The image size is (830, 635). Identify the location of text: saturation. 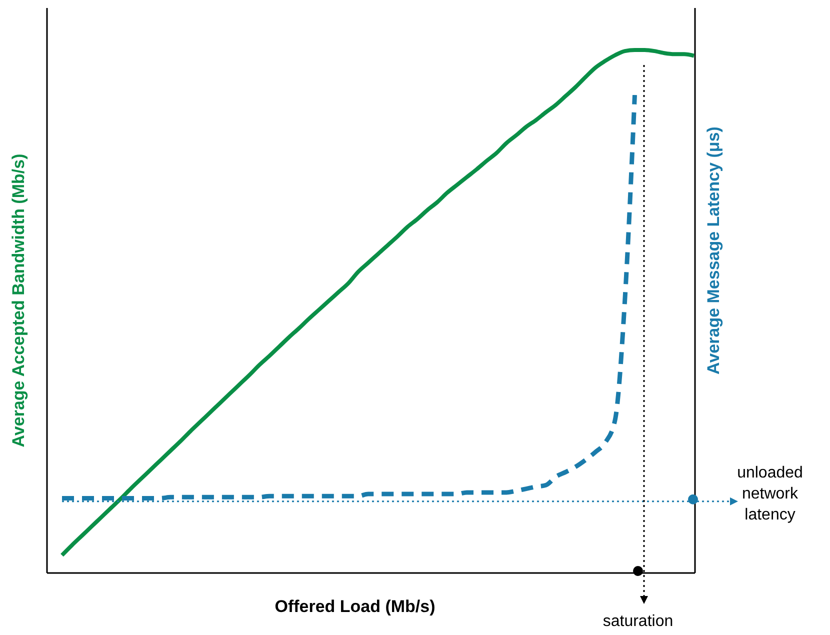
(638, 621).